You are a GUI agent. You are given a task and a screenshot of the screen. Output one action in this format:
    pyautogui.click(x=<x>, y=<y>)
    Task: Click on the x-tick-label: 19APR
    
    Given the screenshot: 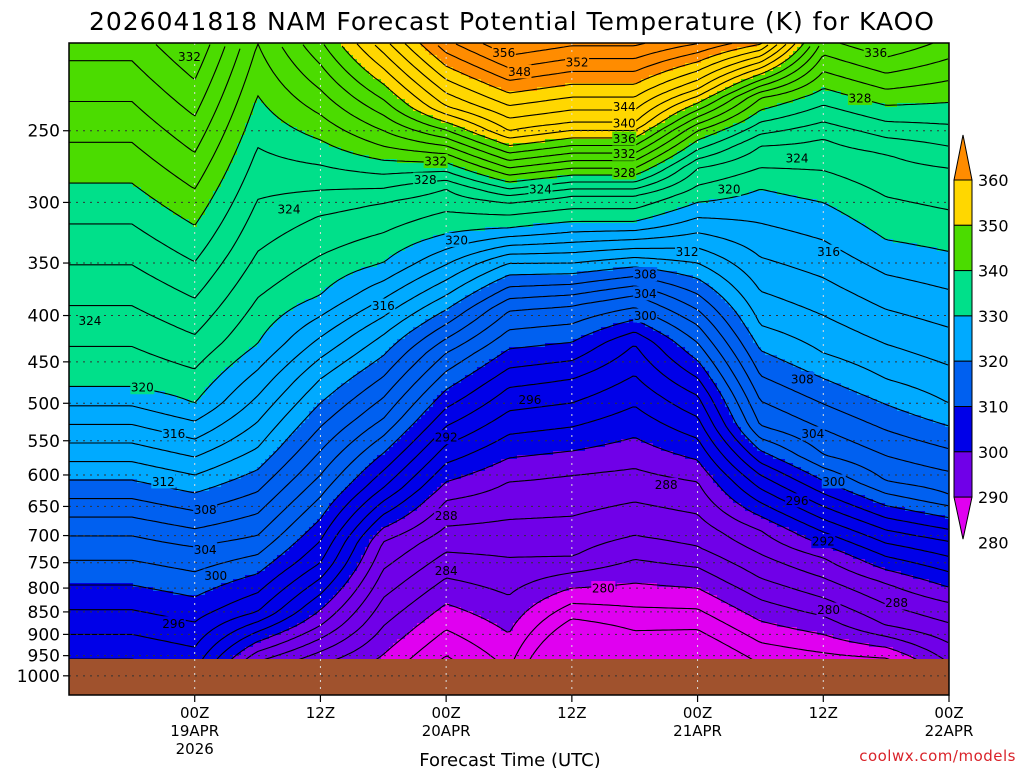 What is the action you would take?
    pyautogui.click(x=194, y=731)
    